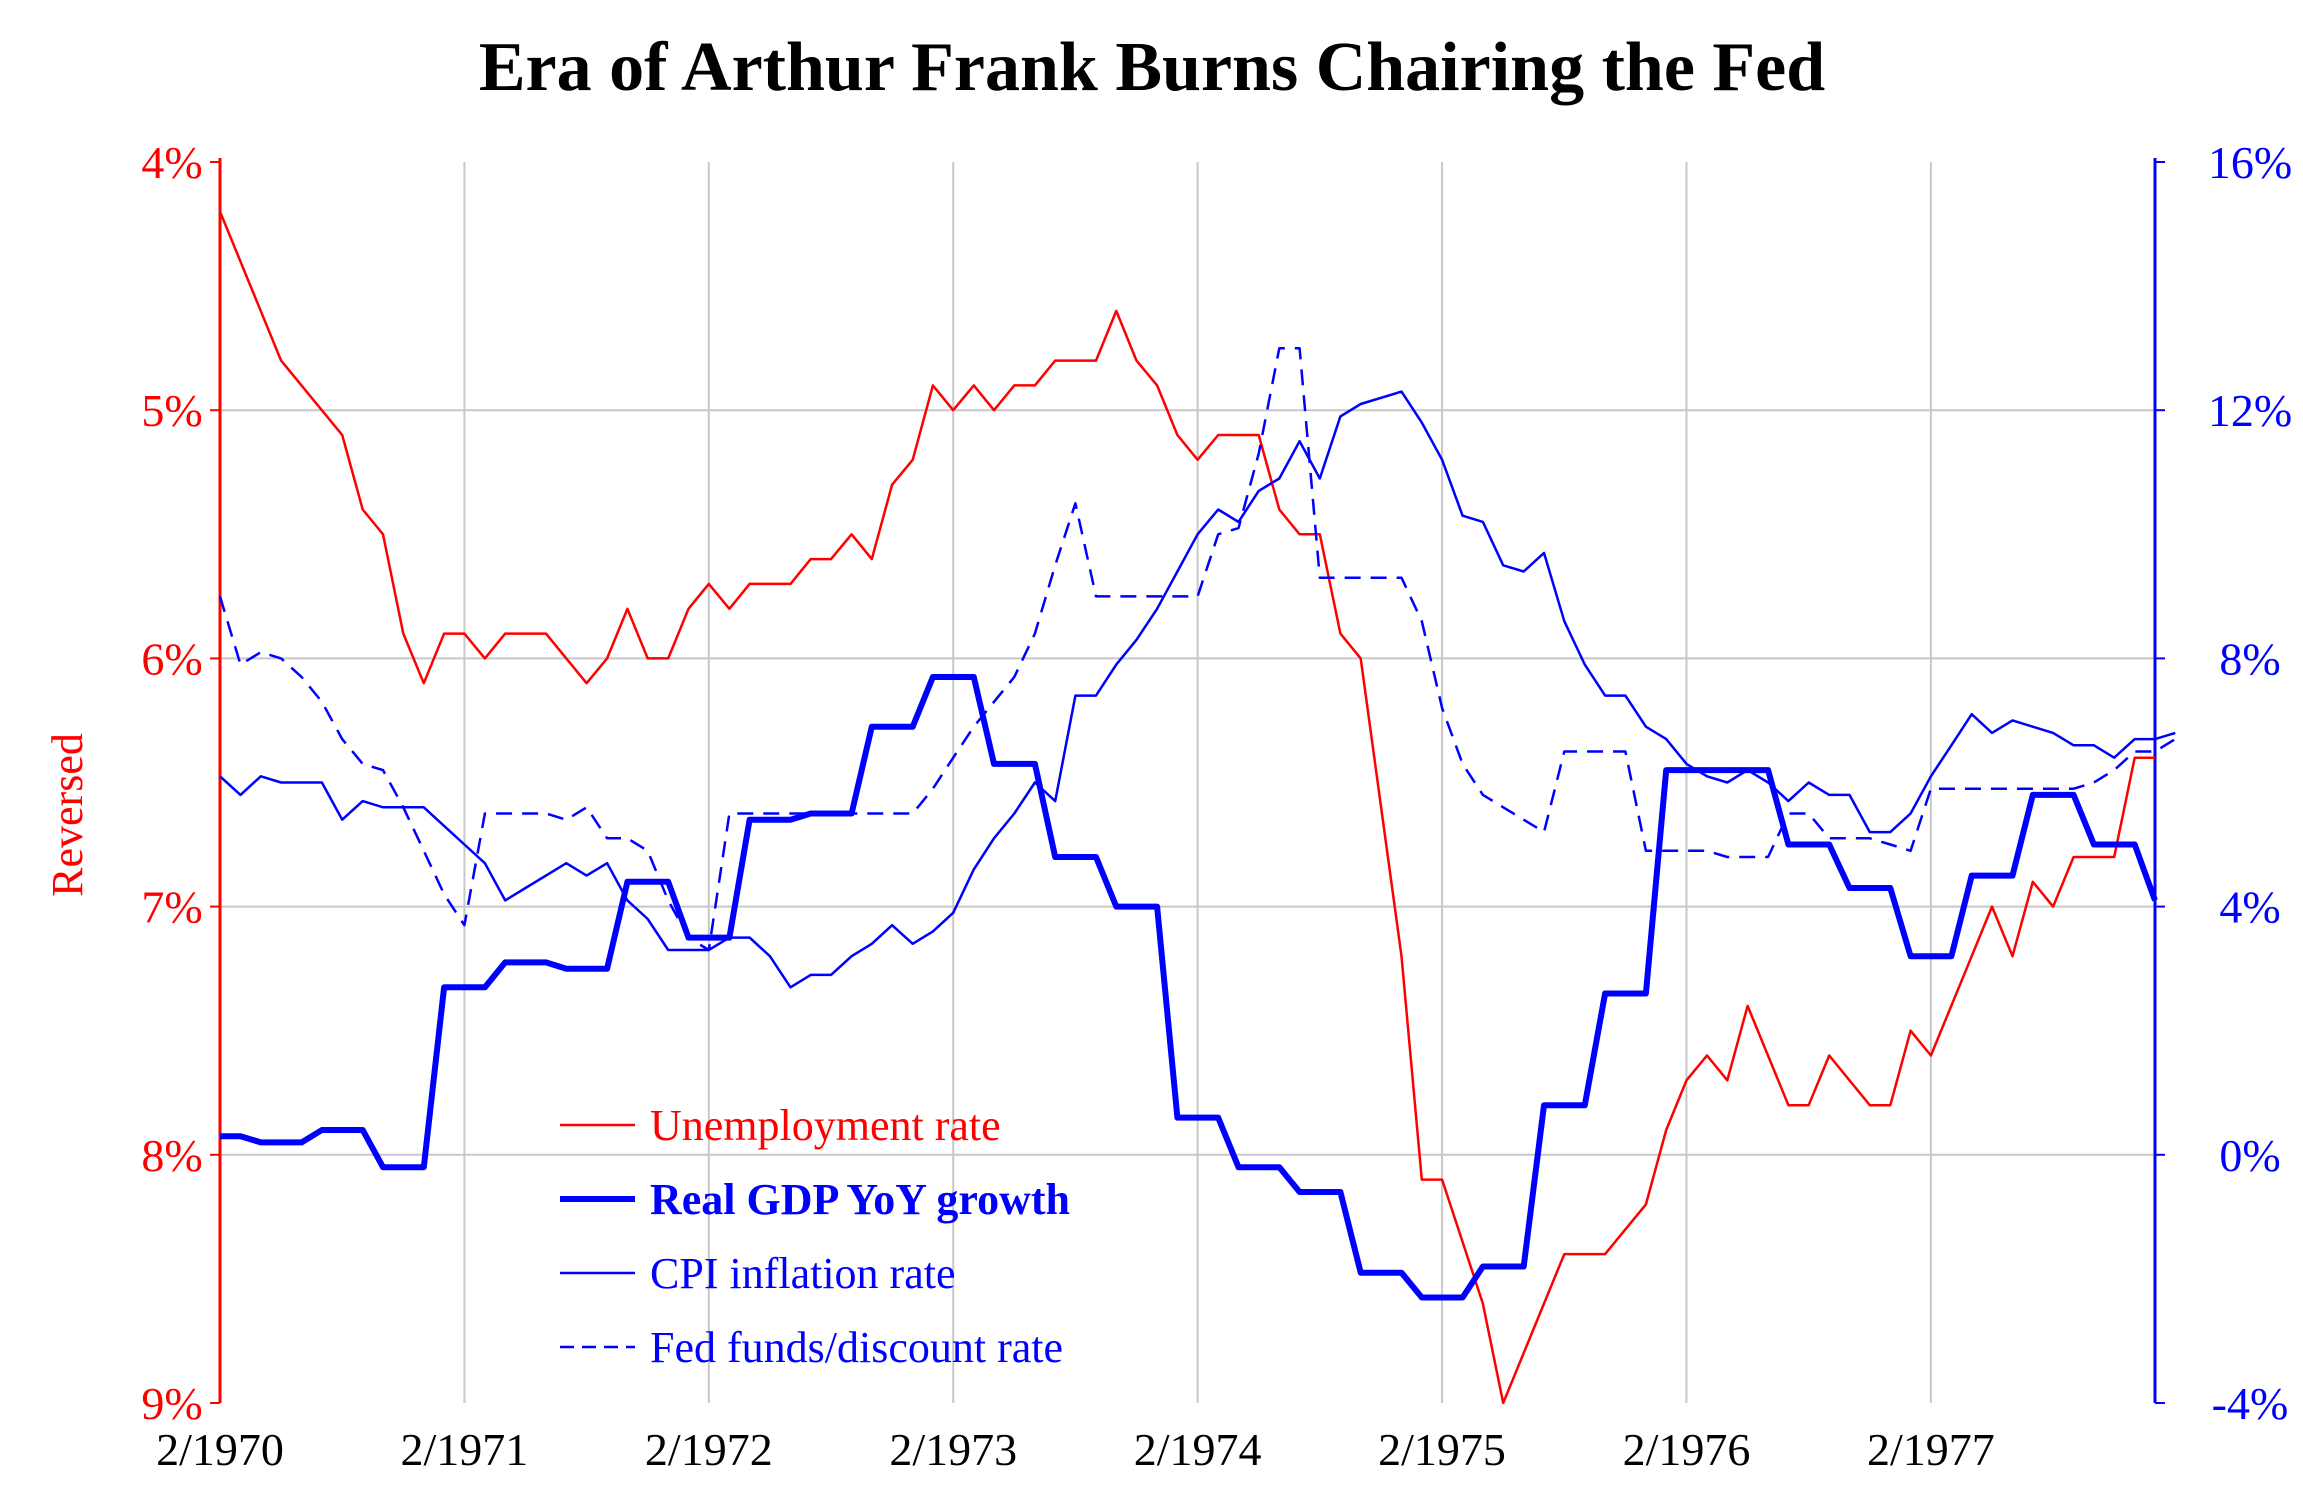 The width and height of the screenshot is (2303, 1505). What do you see at coordinates (2249, 907) in the screenshot?
I see `right-tick-label: 4%` at bounding box center [2249, 907].